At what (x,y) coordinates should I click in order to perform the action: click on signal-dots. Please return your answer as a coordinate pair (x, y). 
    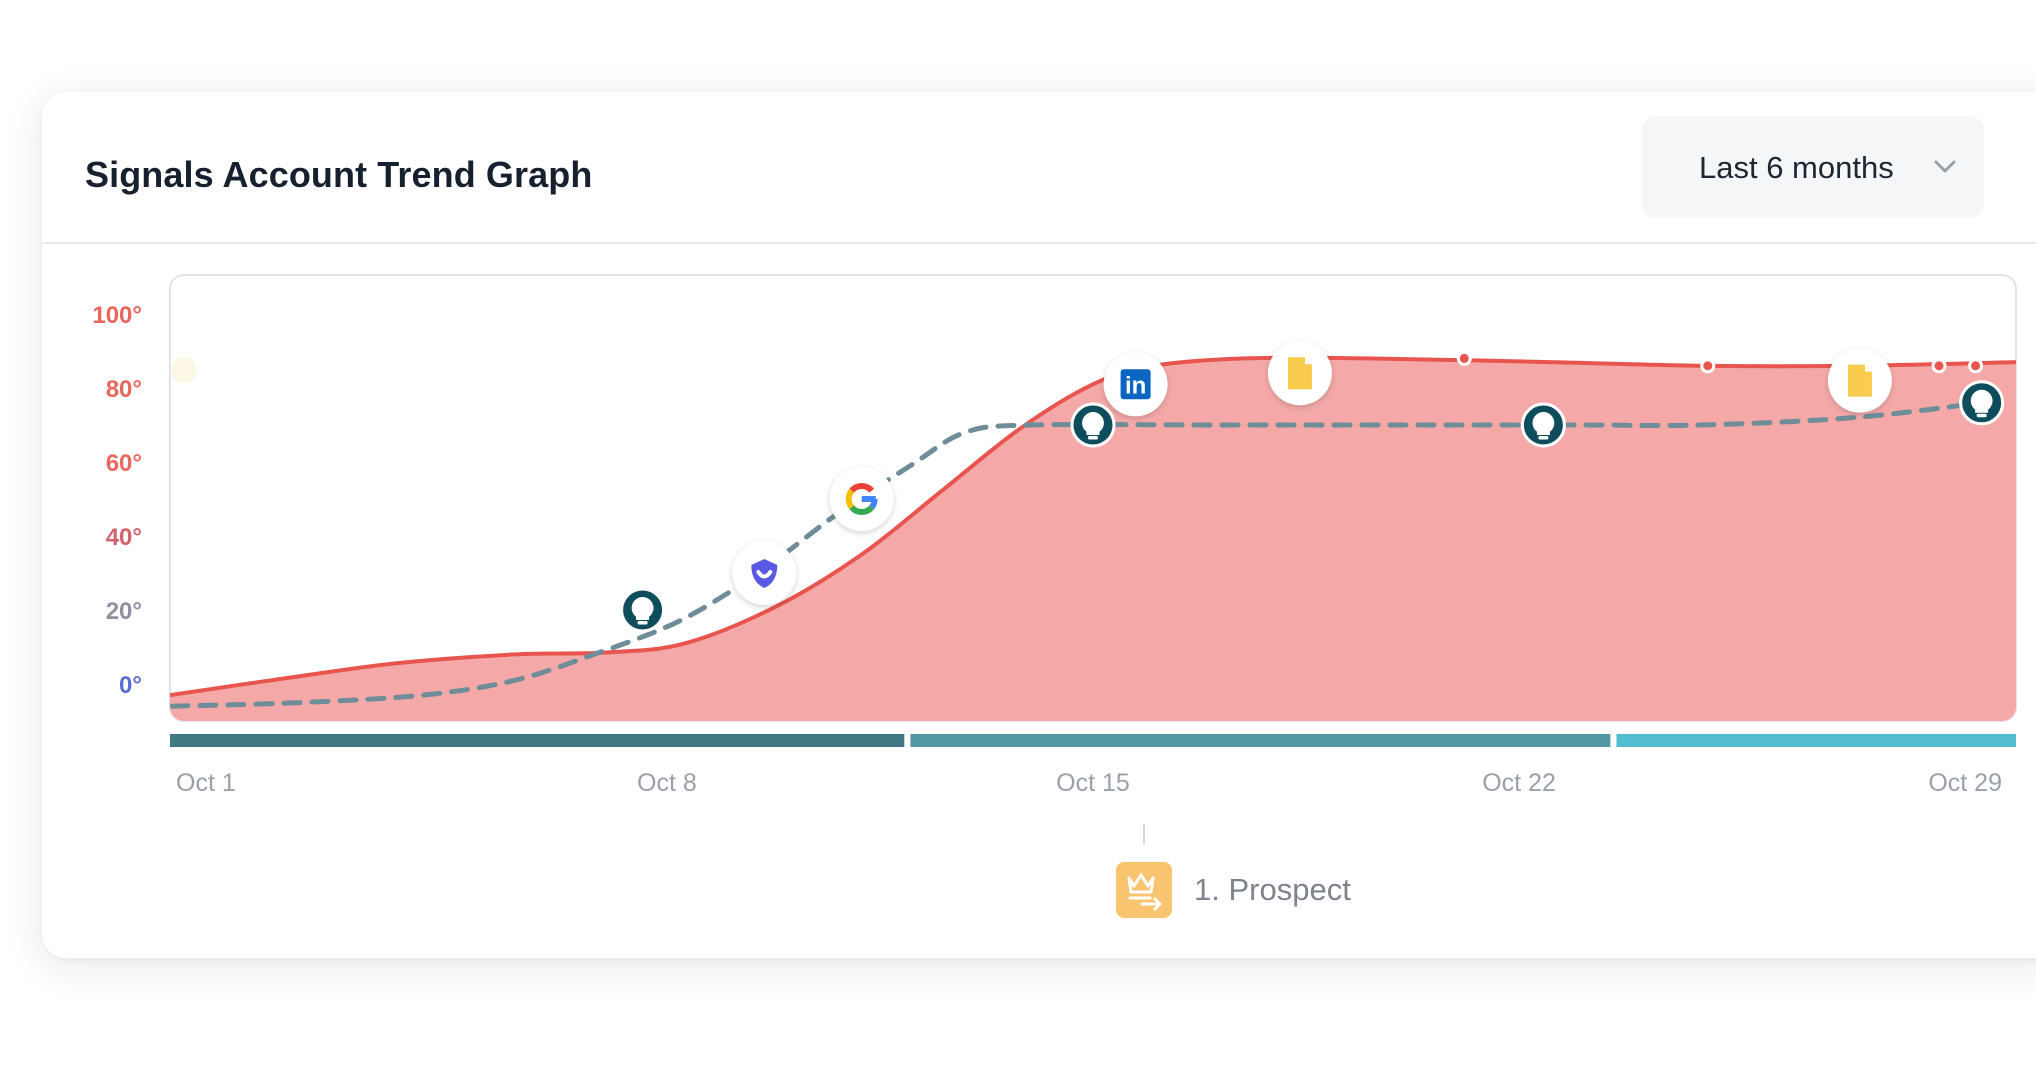
    Looking at the image, I should click on (1720, 362).